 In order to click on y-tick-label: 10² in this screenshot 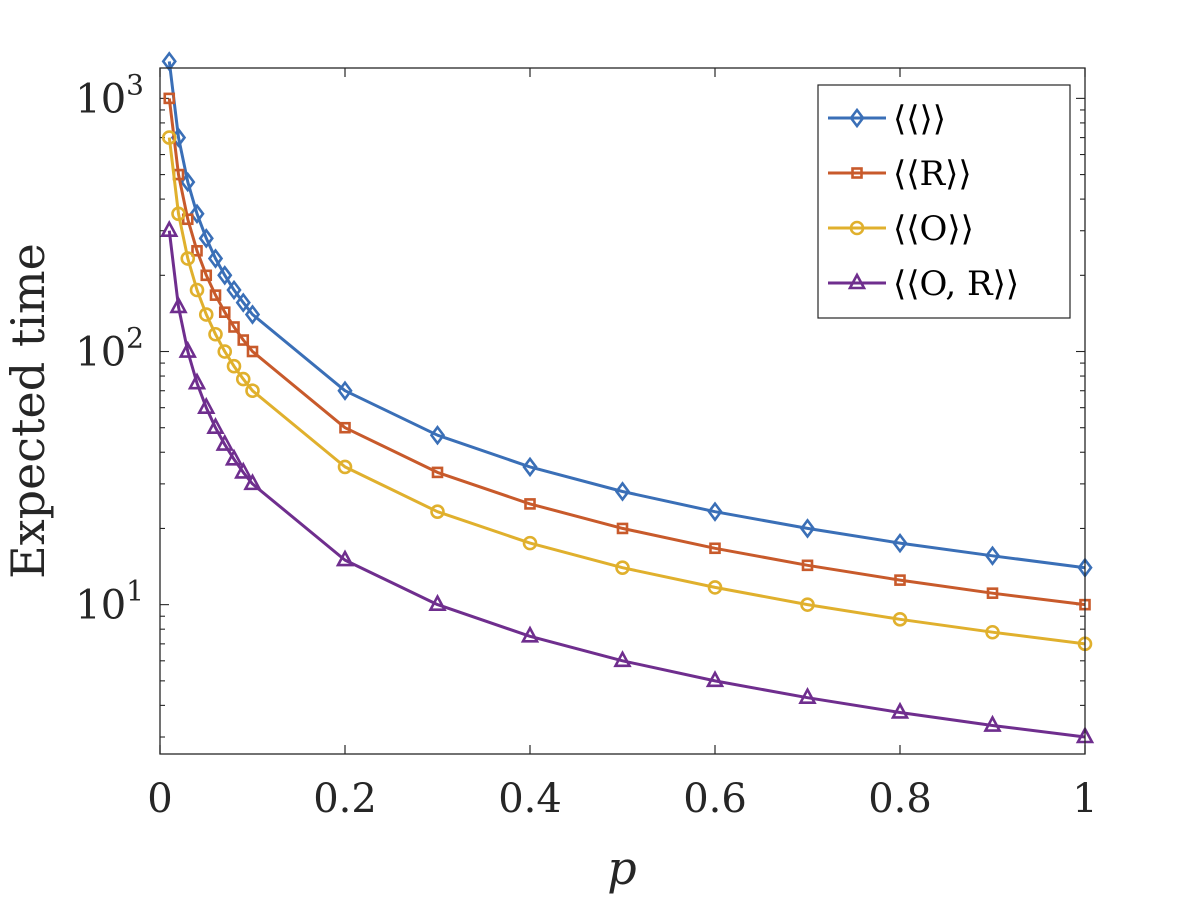, I will do `click(109, 349)`.